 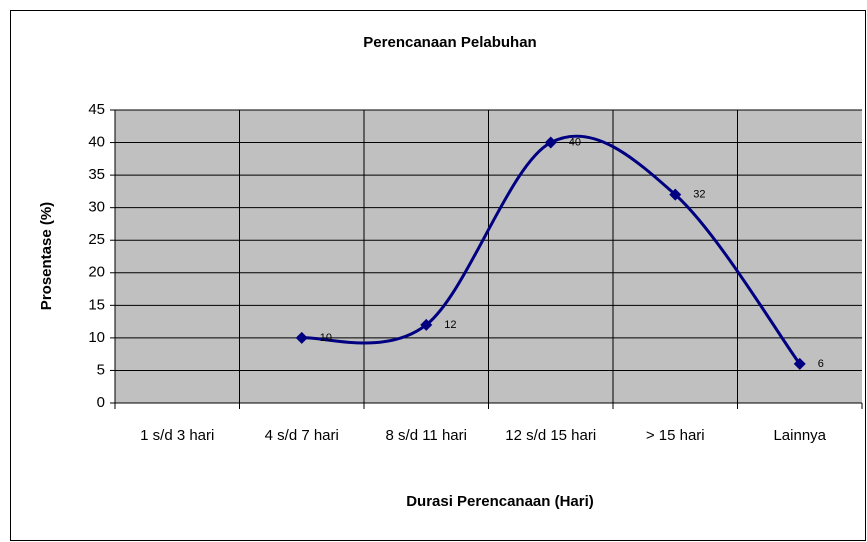 What do you see at coordinates (800, 435) in the screenshot?
I see `x-tick-label: Lainnya` at bounding box center [800, 435].